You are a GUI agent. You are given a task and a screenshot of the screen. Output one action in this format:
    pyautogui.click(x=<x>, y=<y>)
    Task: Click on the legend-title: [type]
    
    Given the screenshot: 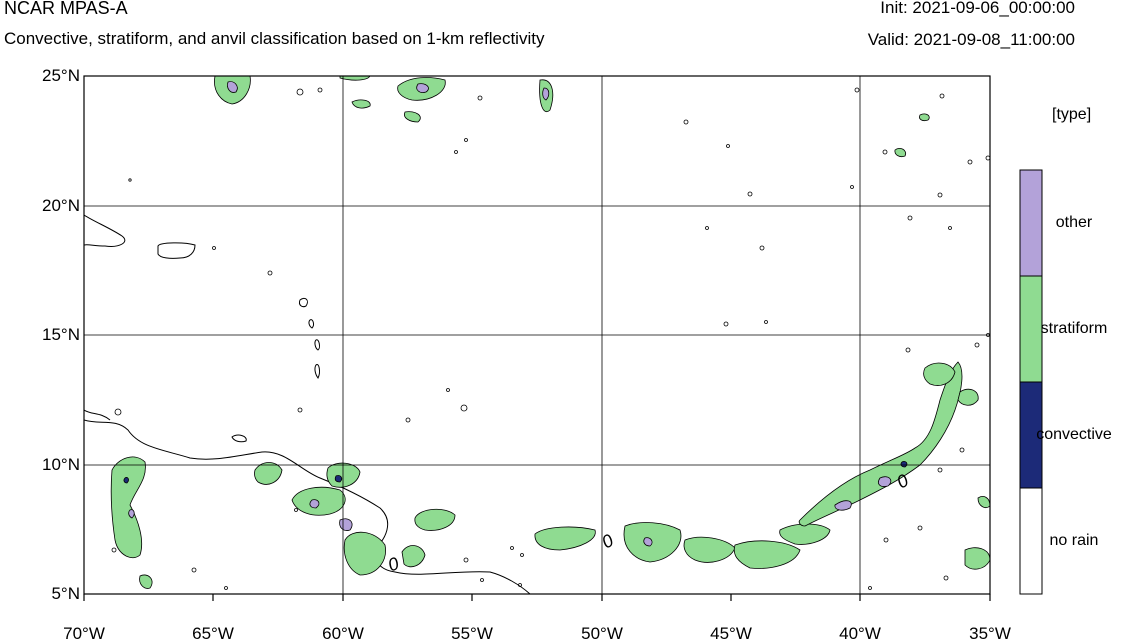 What is the action you would take?
    pyautogui.click(x=1072, y=114)
    